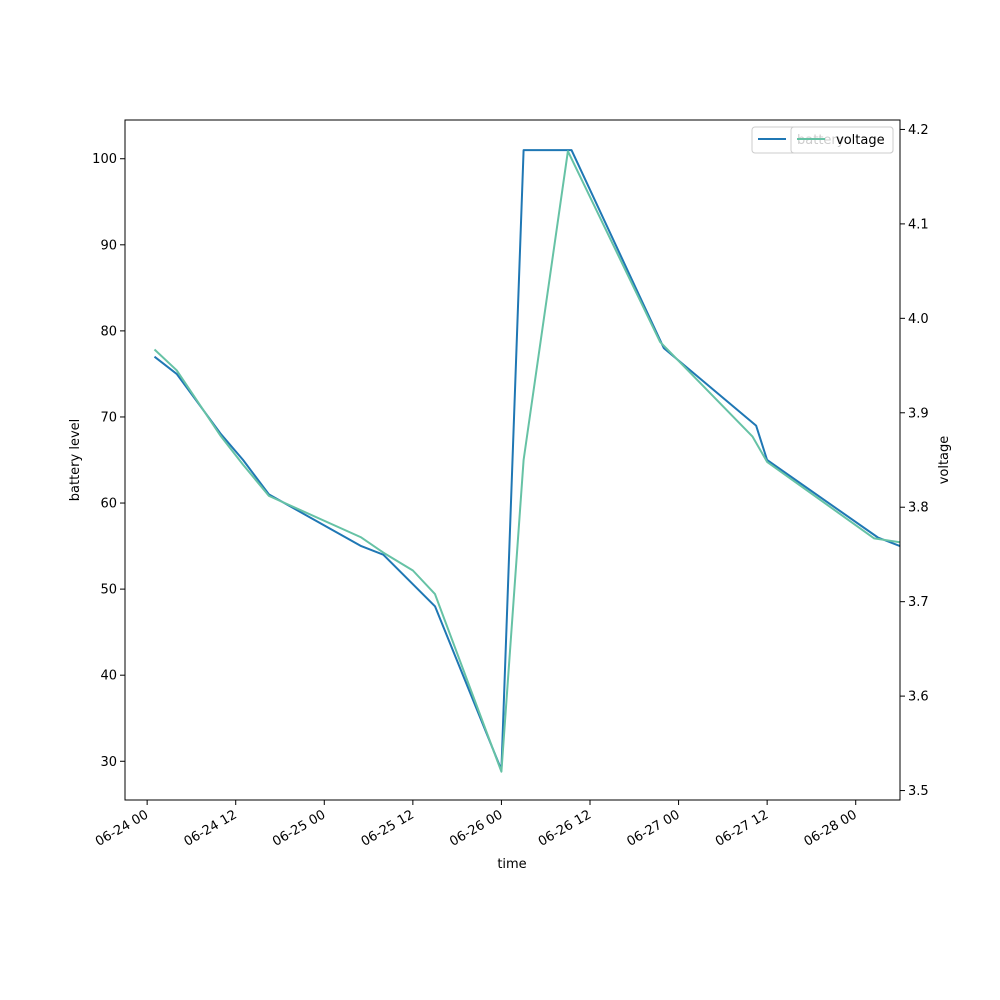 Image resolution: width=1000 pixels, height=1000 pixels. What do you see at coordinates (75, 460) in the screenshot?
I see `y-axis-left-title: battery level` at bounding box center [75, 460].